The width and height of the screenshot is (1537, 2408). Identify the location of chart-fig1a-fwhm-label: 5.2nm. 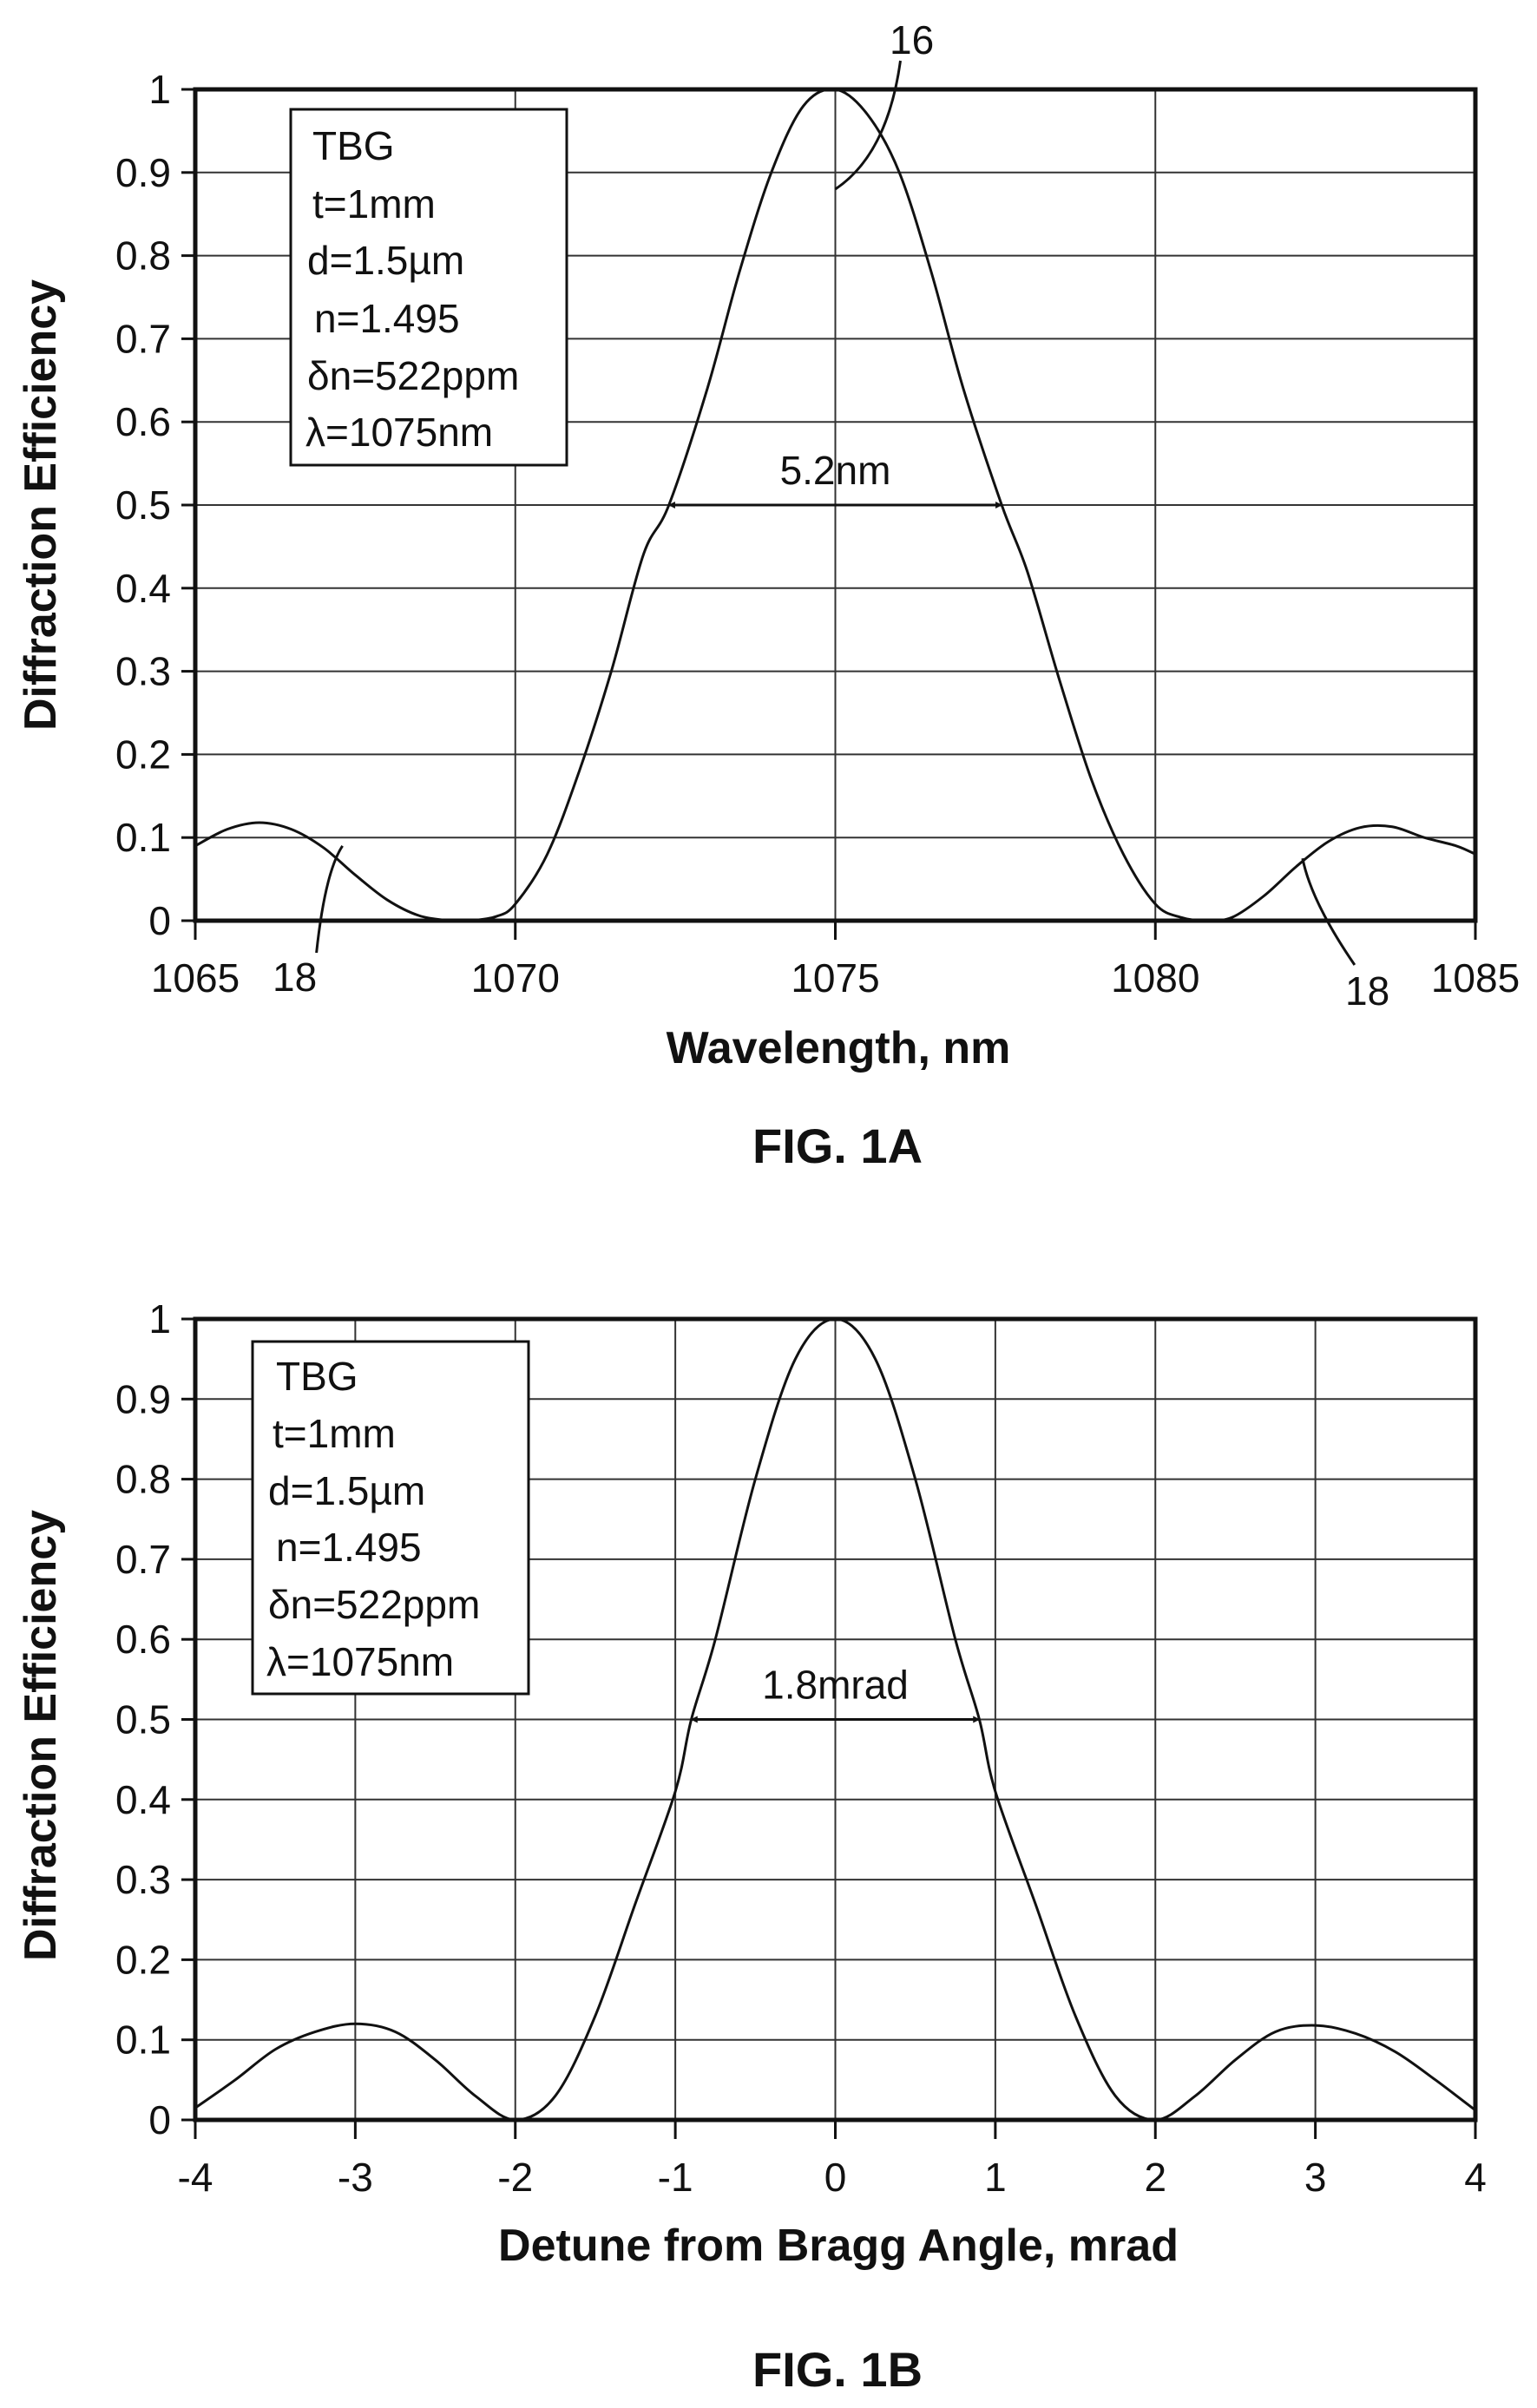
(835, 470).